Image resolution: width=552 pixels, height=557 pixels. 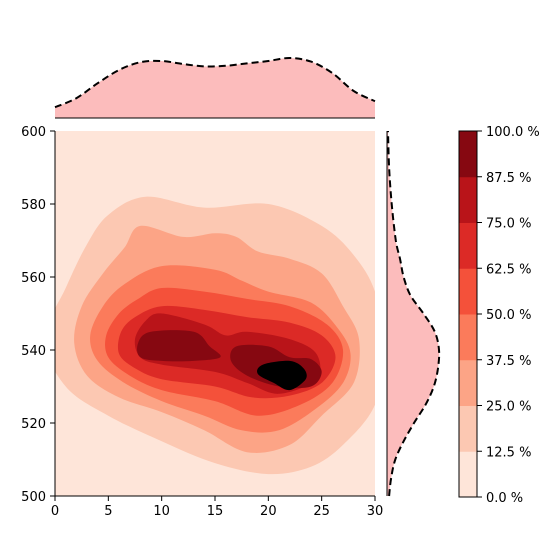 What do you see at coordinates (33, 205) in the screenshot?
I see `y-tick-label: 580` at bounding box center [33, 205].